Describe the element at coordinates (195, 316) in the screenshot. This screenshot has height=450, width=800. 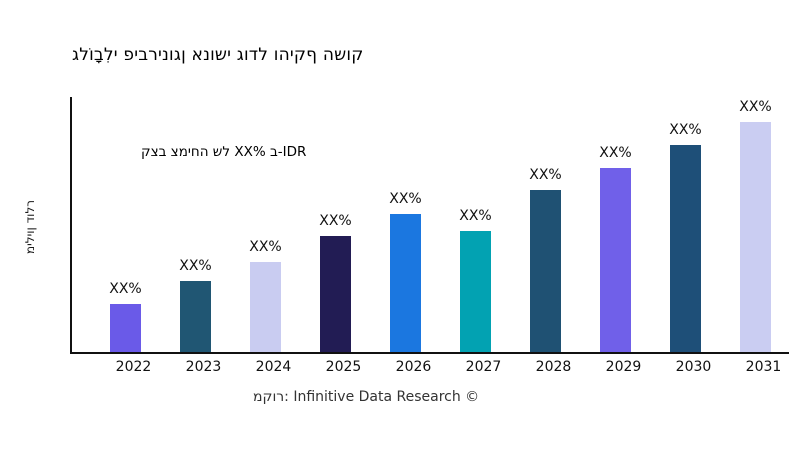
I see `bar-2023` at that location.